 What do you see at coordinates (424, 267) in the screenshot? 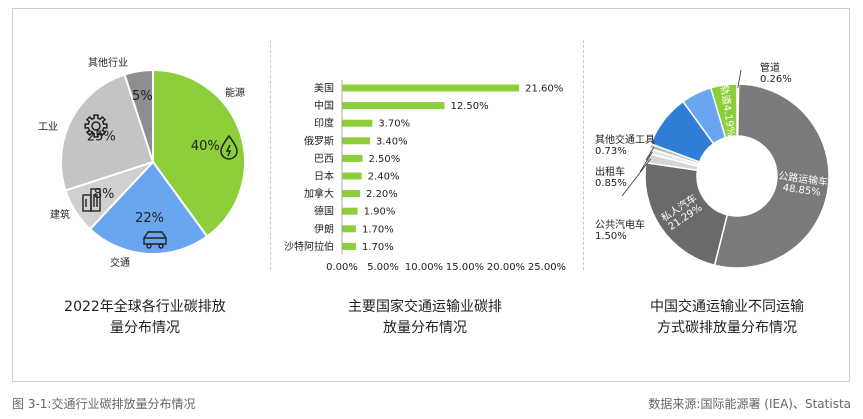
I see `bar-x-tick-label: 10.00%` at bounding box center [424, 267].